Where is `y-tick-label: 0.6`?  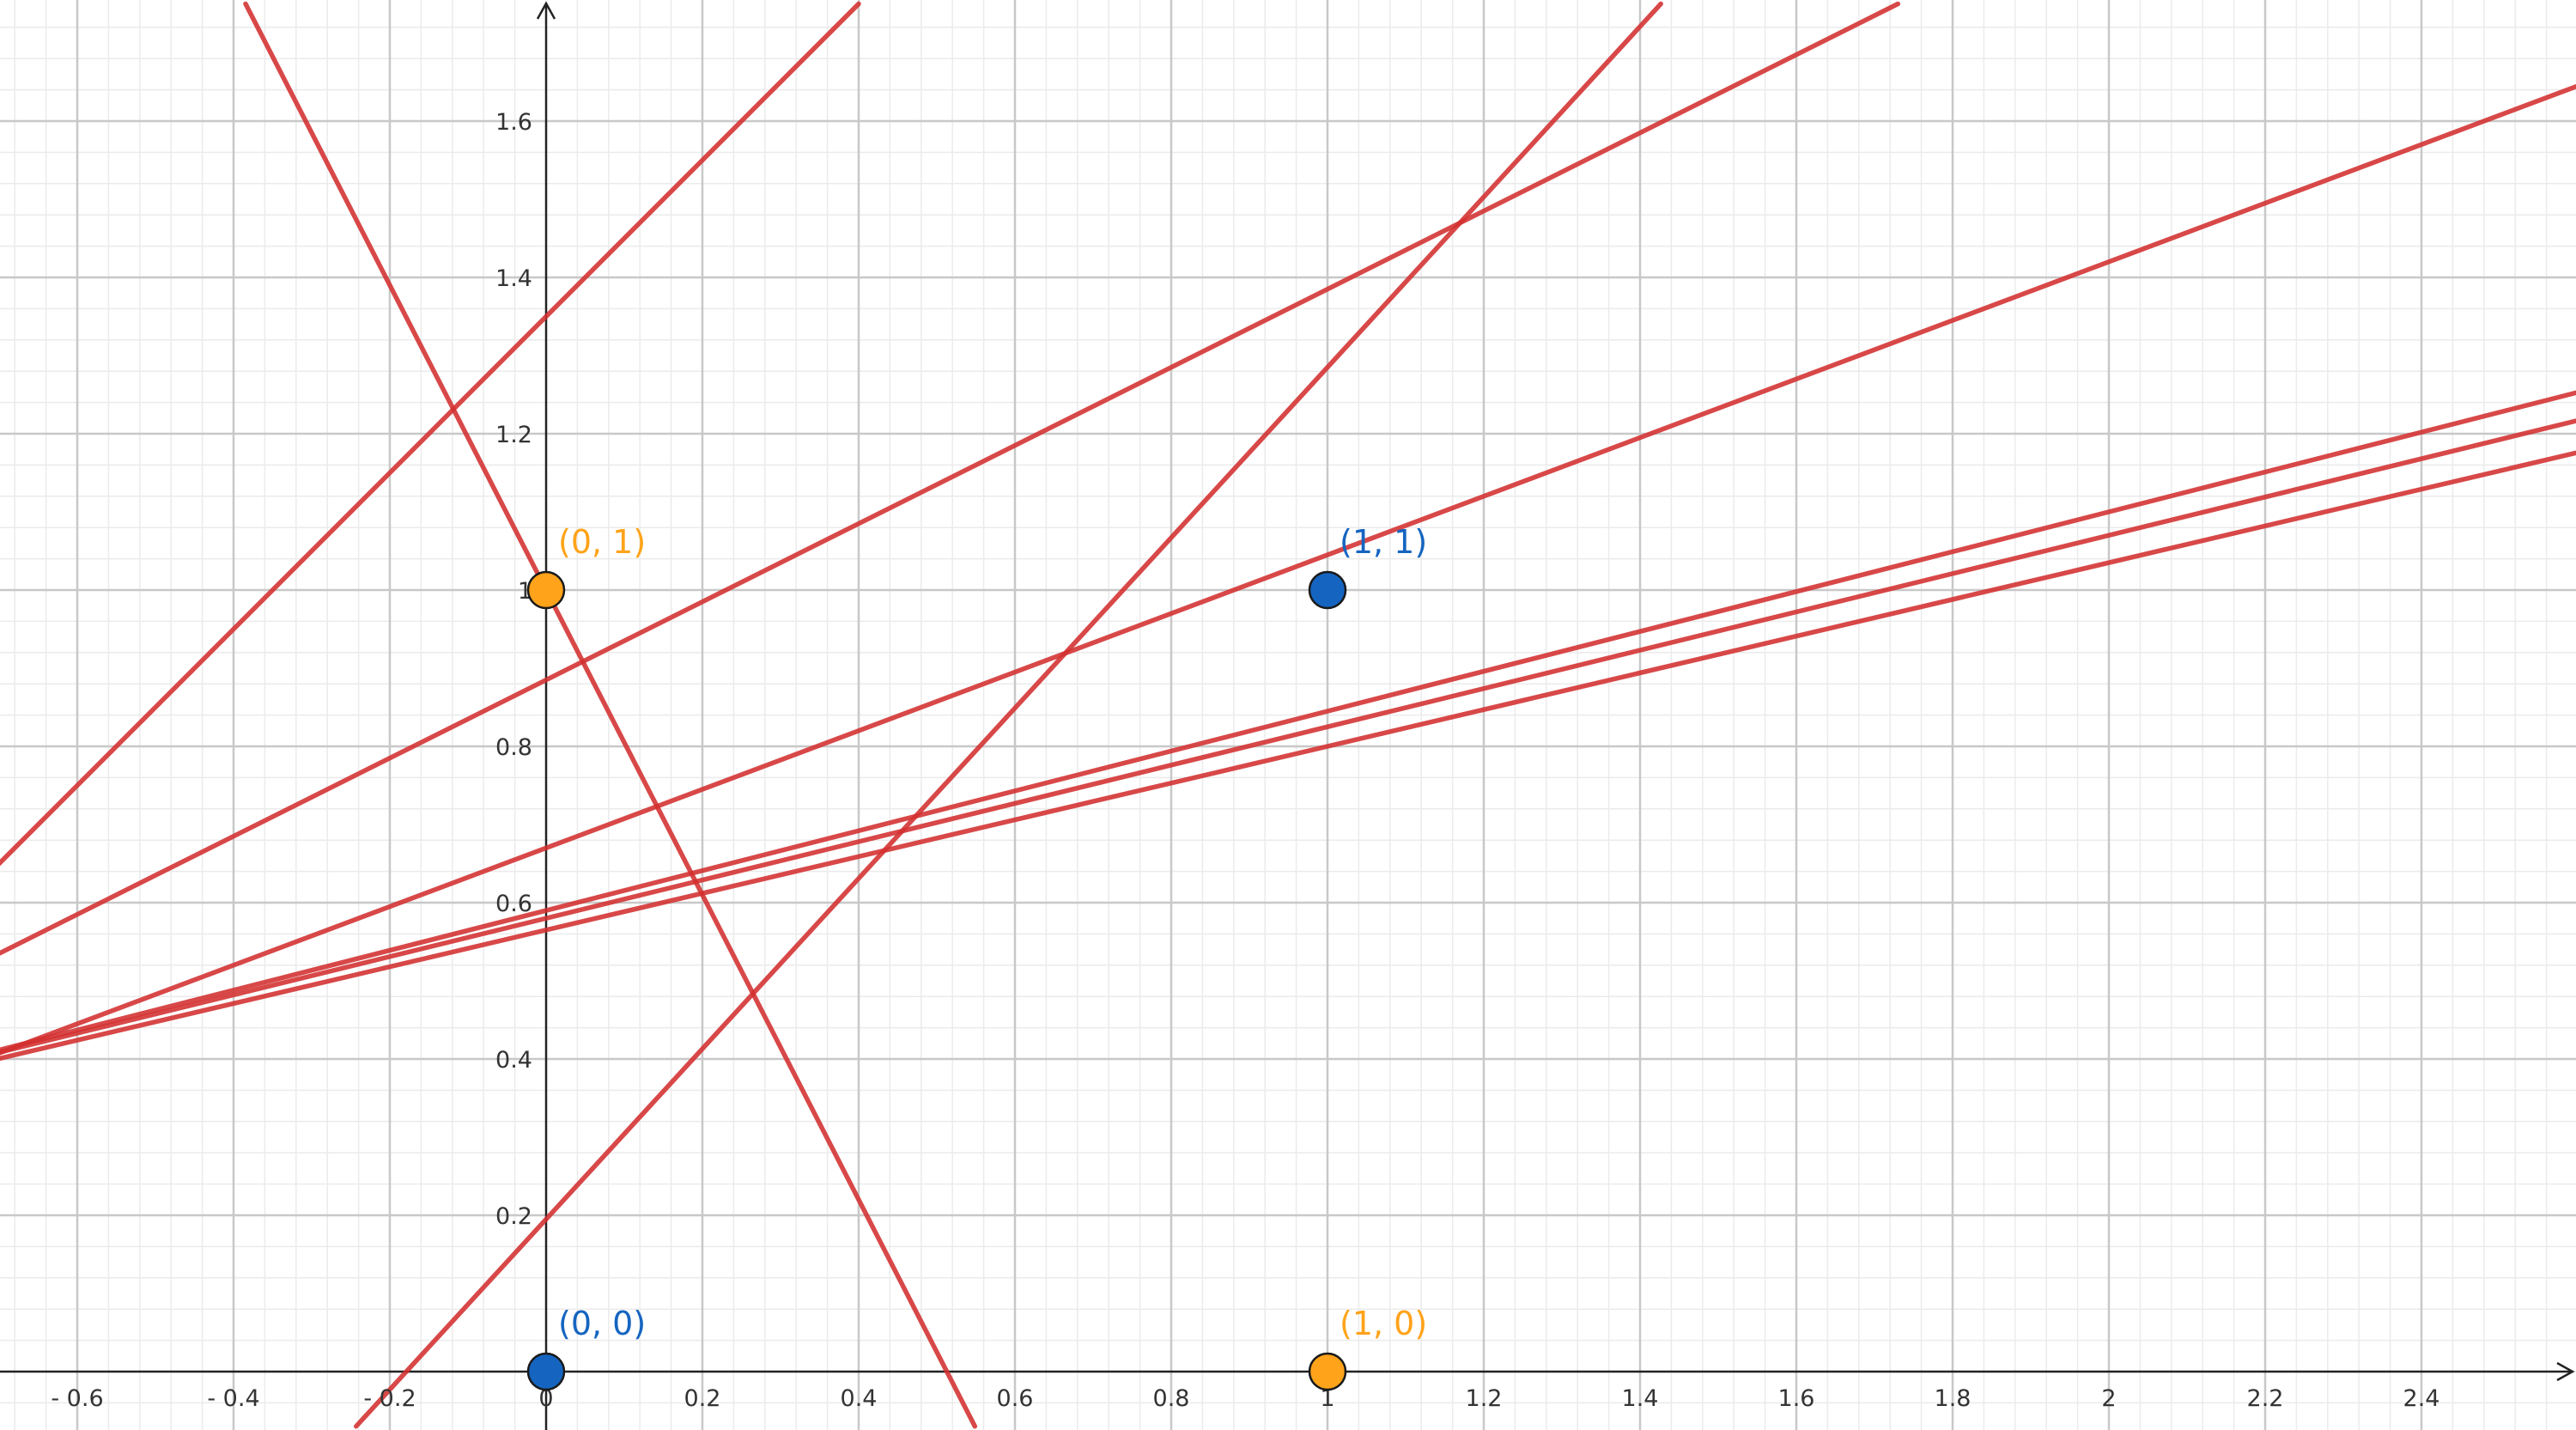
y-tick-label: 0.6 is located at coordinates (513, 904).